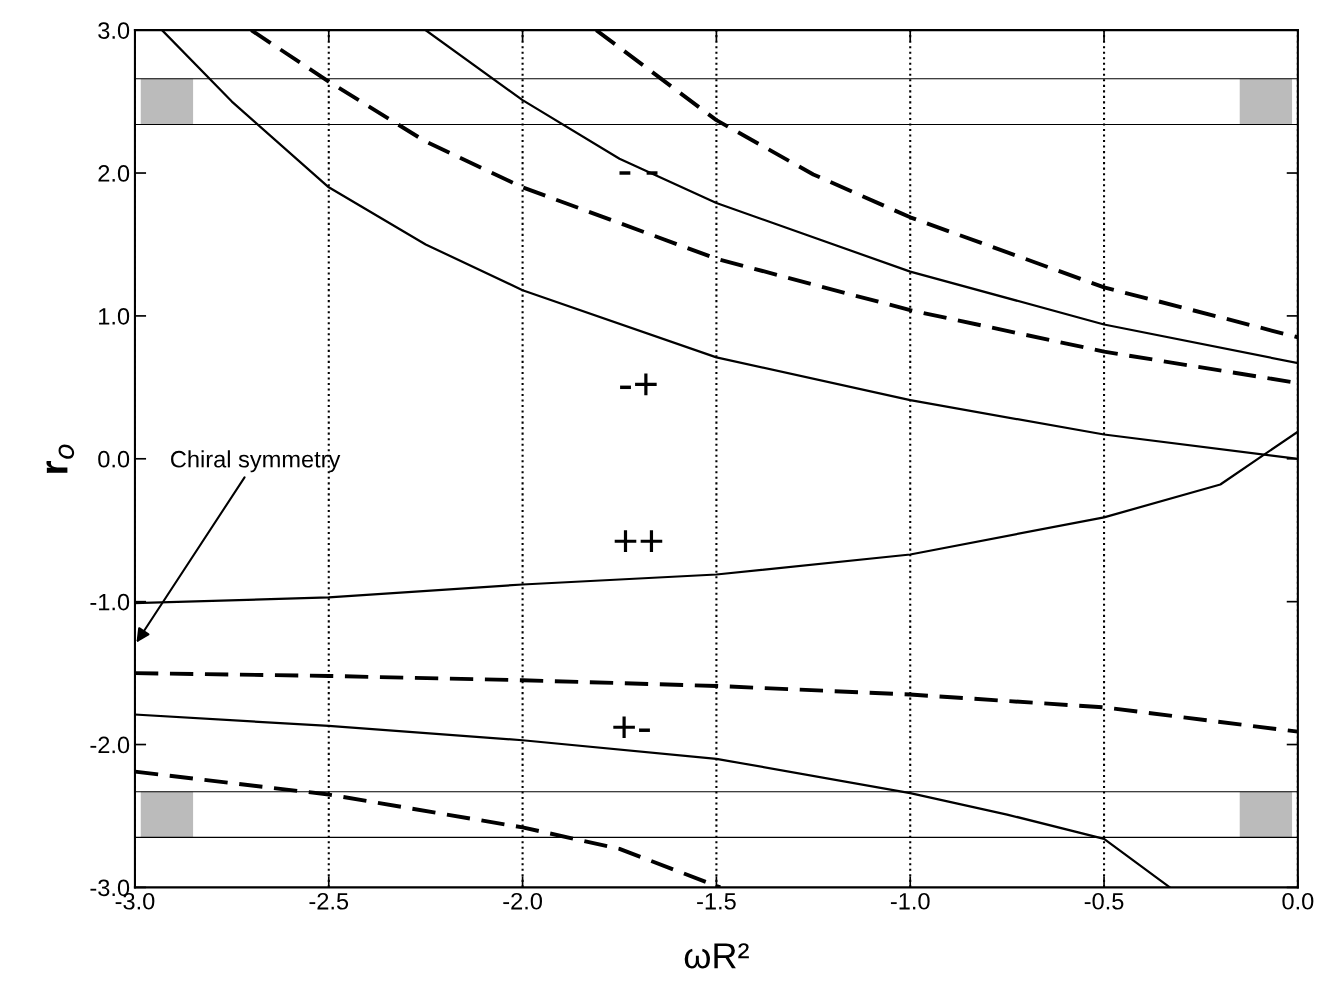 The width and height of the screenshot is (1323, 1005). Describe the element at coordinates (114, 30) in the screenshot. I see `y-tick-label: 3.0` at that location.